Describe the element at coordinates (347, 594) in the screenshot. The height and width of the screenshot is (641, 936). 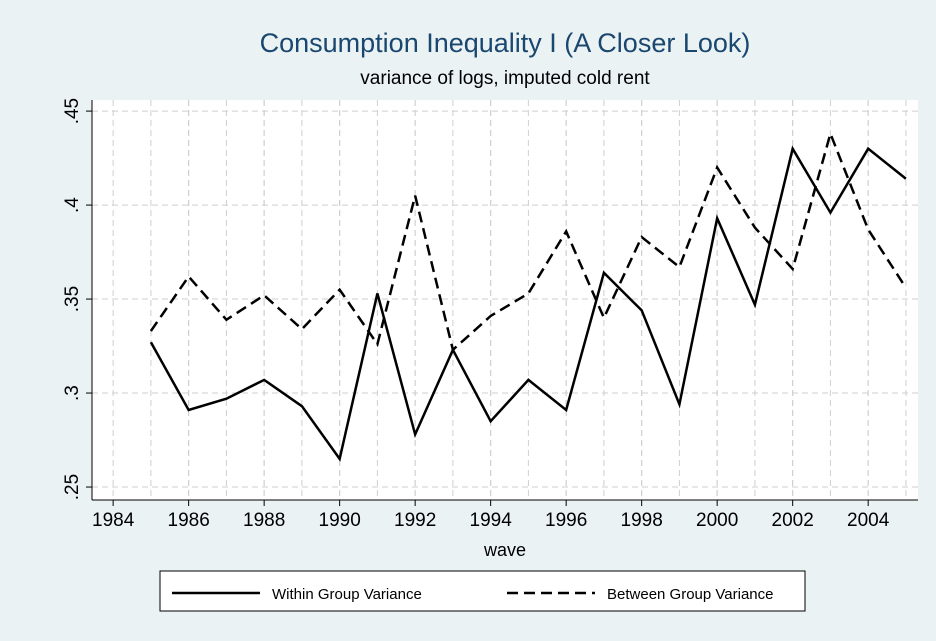
I see `legend-label: Within Group Variance` at that location.